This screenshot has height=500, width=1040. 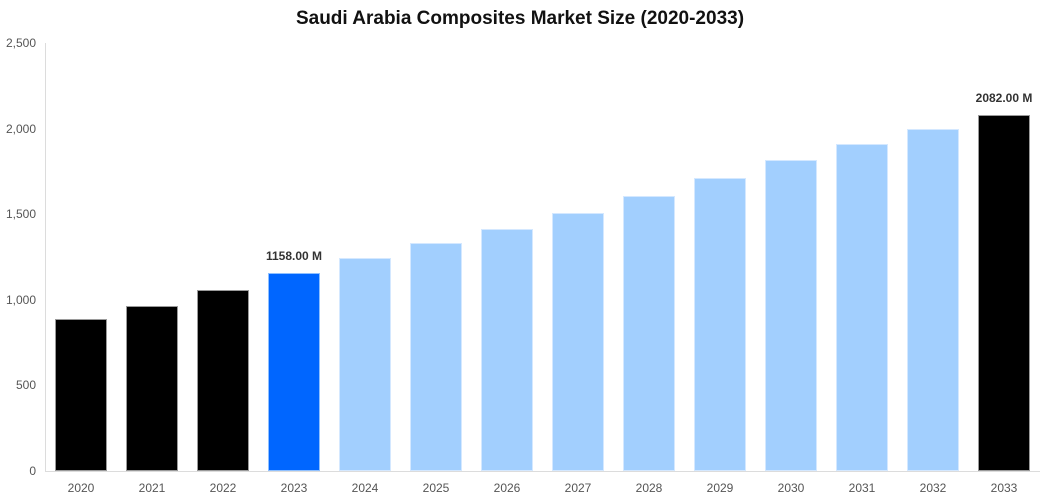 I want to click on bar-2023, so click(x=294, y=371).